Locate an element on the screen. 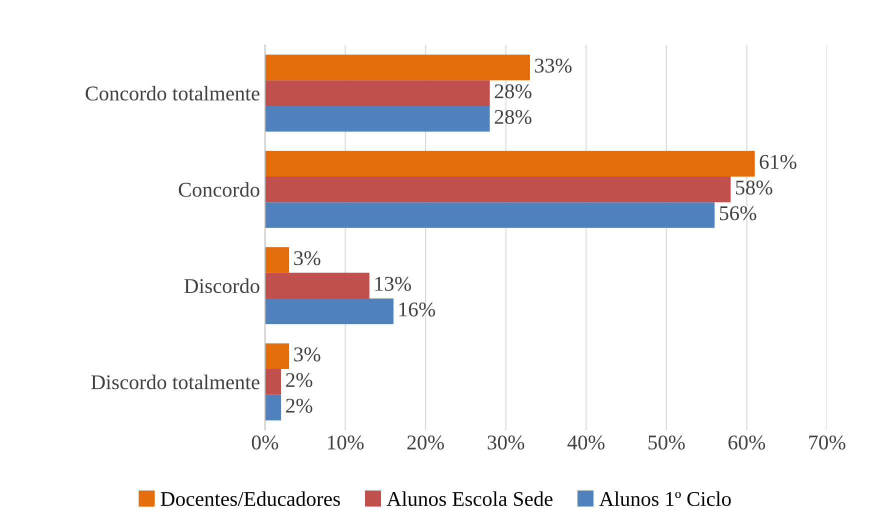 Image resolution: width=871 pixels, height=529 pixels. data-label: 61% is located at coordinates (778, 161).